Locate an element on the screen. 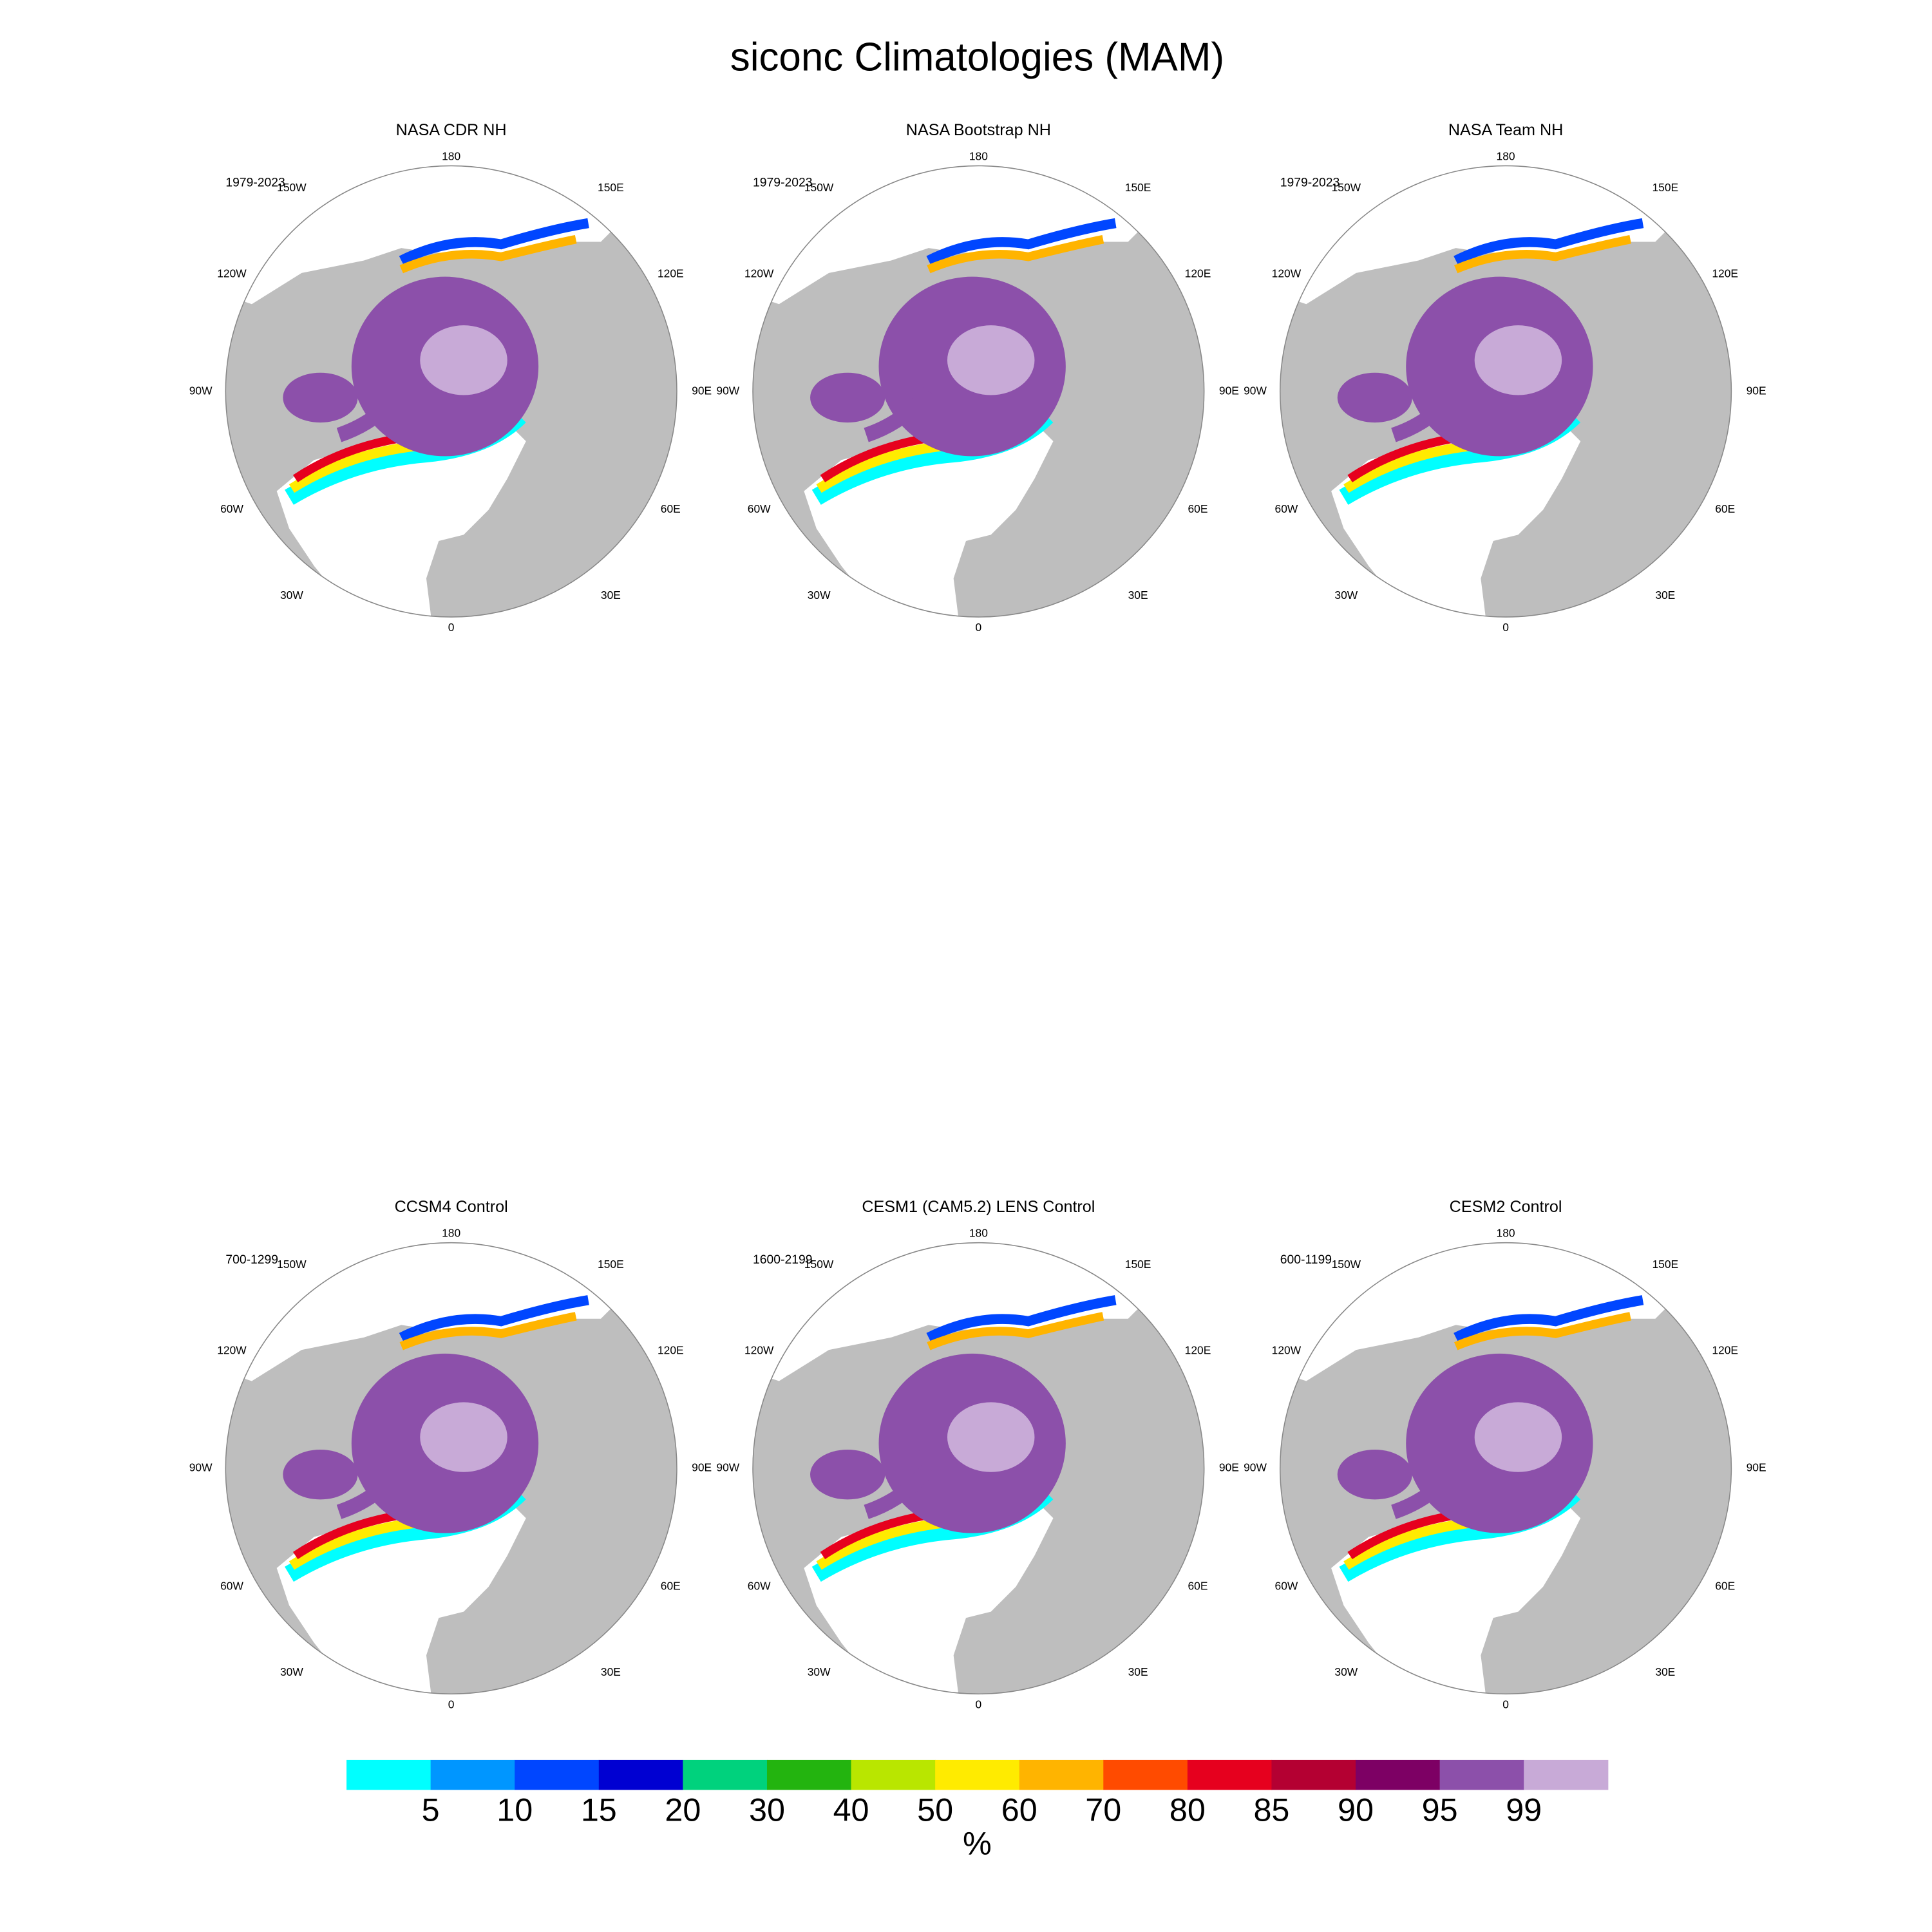 This screenshot has width=1932, height=1932. colorbar-label: 20 is located at coordinates (683, 1810).